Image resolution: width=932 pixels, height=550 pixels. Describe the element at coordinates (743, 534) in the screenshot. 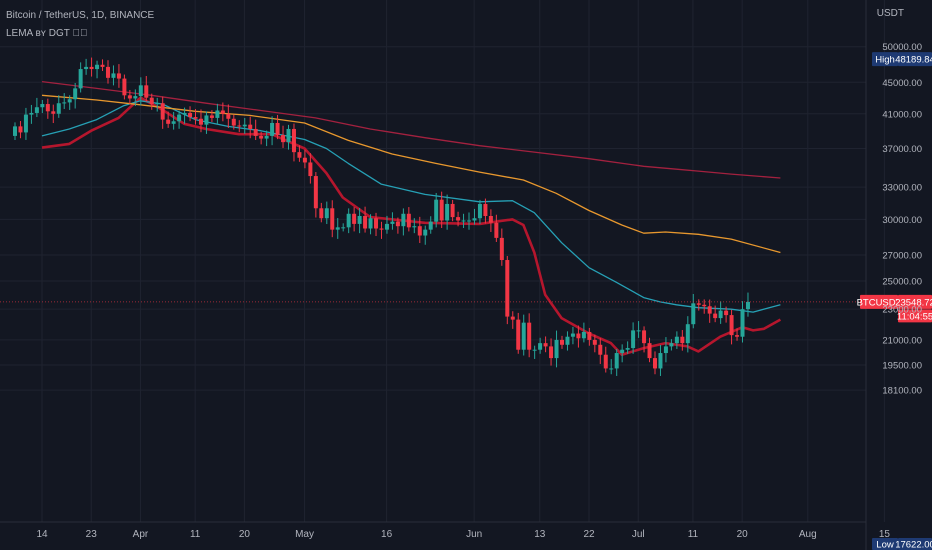

I see `x-tick-label: 20` at that location.